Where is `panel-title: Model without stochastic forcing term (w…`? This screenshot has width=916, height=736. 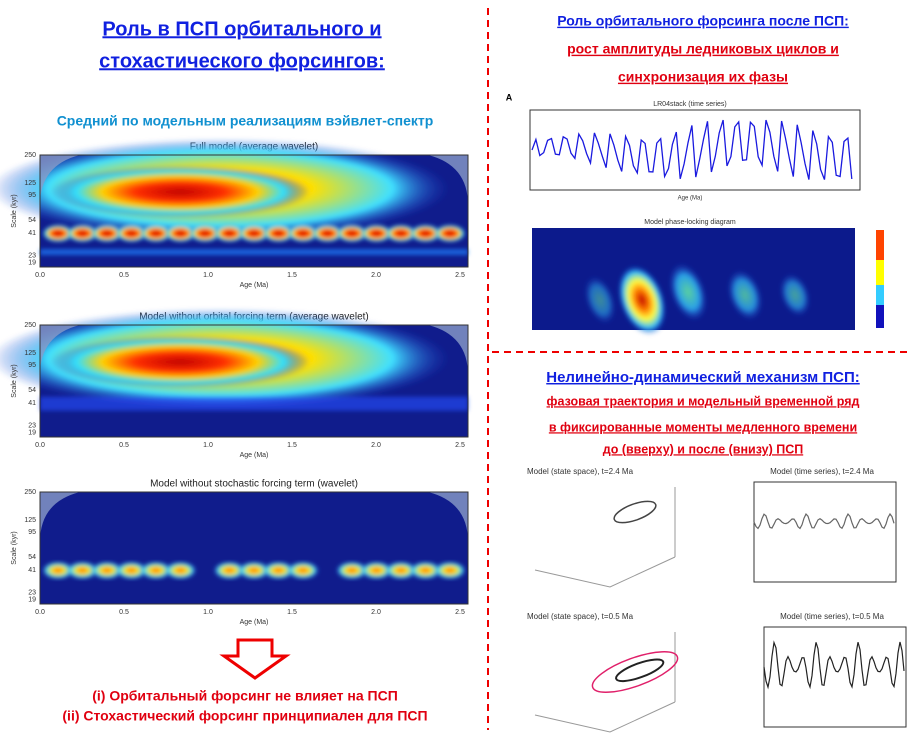 panel-title: Model without stochastic forcing term (w… is located at coordinates (254, 484).